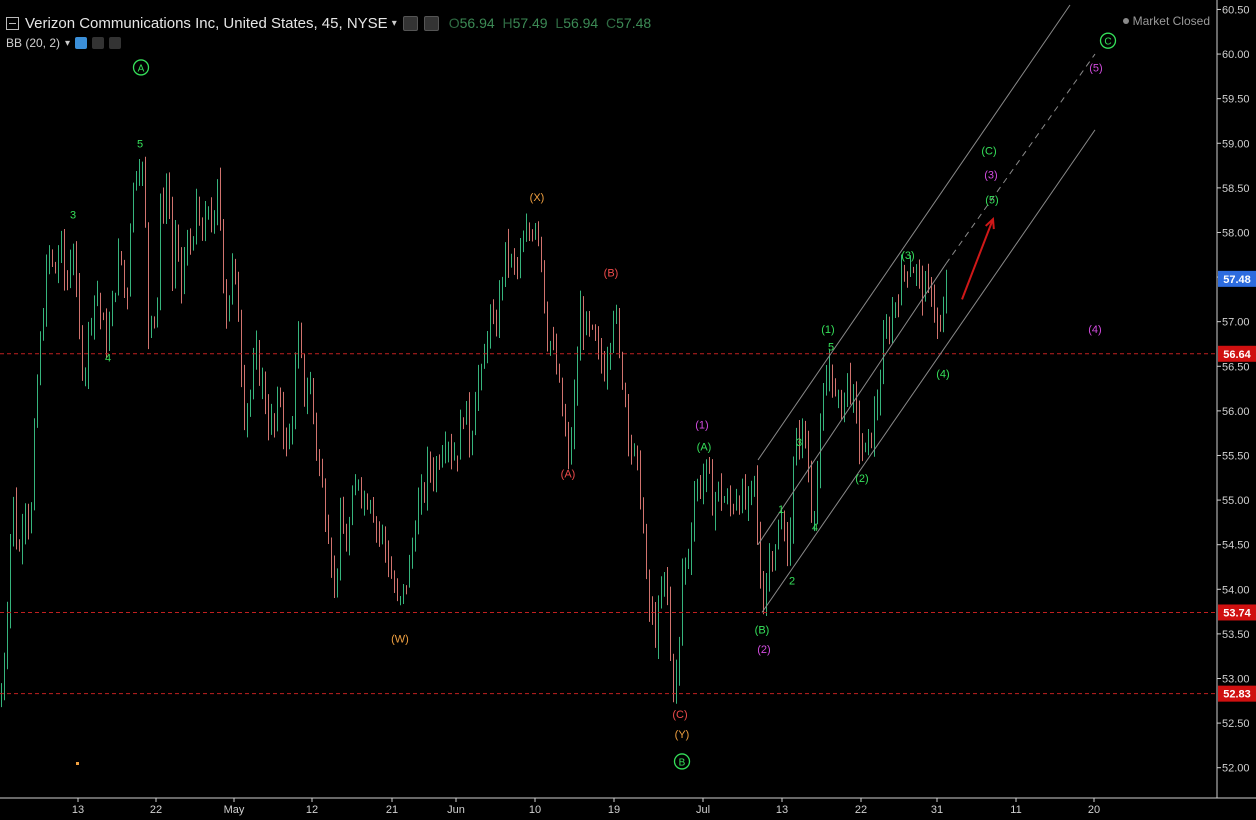  What do you see at coordinates (550, 23) in the screenshot?
I see `ohlc-readout: O56.94 H57.49 L56.94 C57.48` at bounding box center [550, 23].